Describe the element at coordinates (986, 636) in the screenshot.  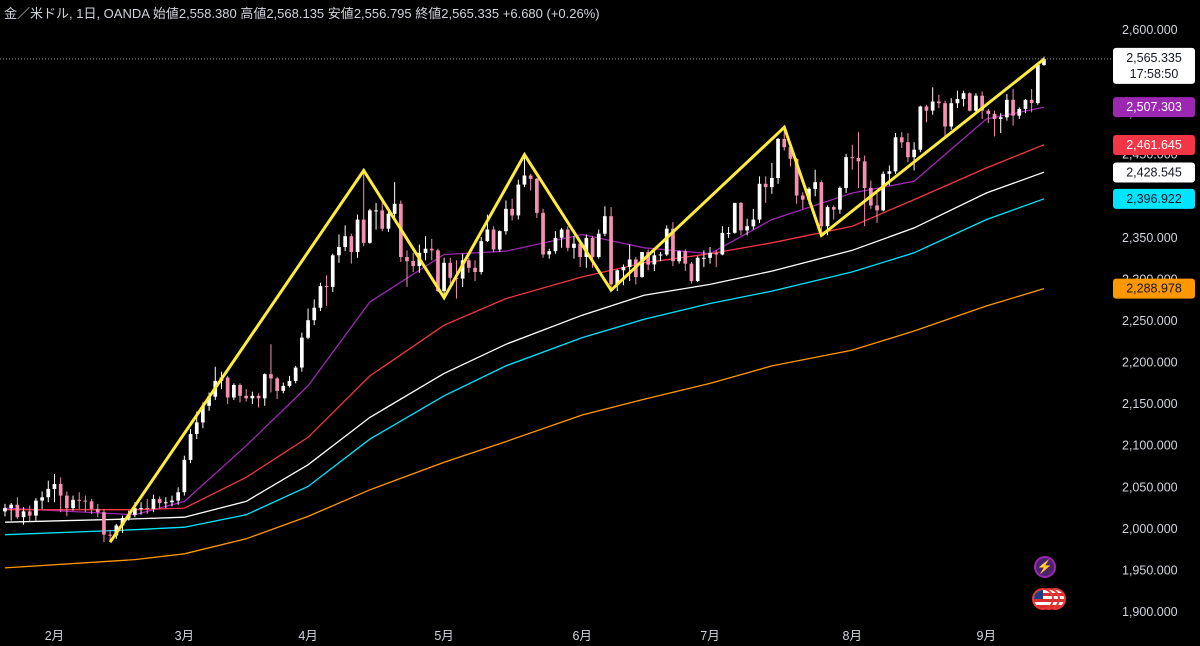
I see `x-tick-label: 9月` at that location.